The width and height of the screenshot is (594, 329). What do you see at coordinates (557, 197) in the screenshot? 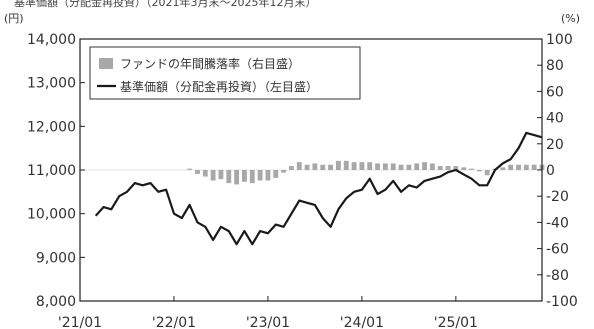
I see `right-tick-label: -20` at bounding box center [557, 197].